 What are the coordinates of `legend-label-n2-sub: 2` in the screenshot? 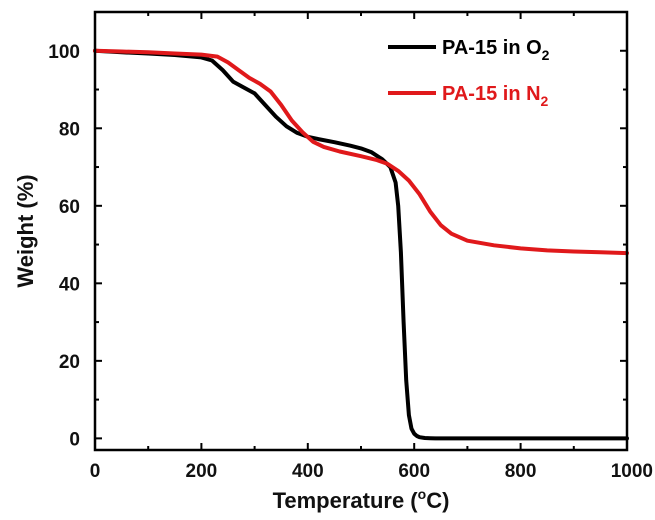 It's located at (545, 101).